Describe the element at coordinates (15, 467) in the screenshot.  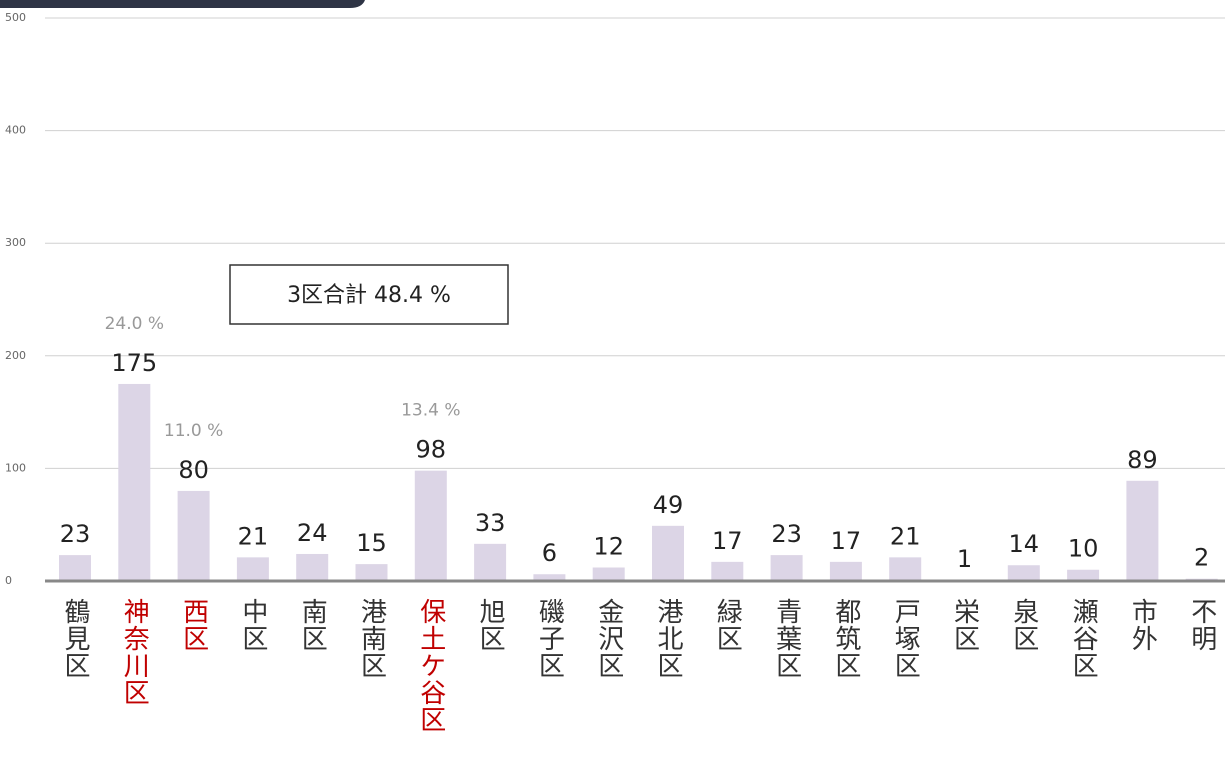
I see `y-tick-label: 100` at that location.